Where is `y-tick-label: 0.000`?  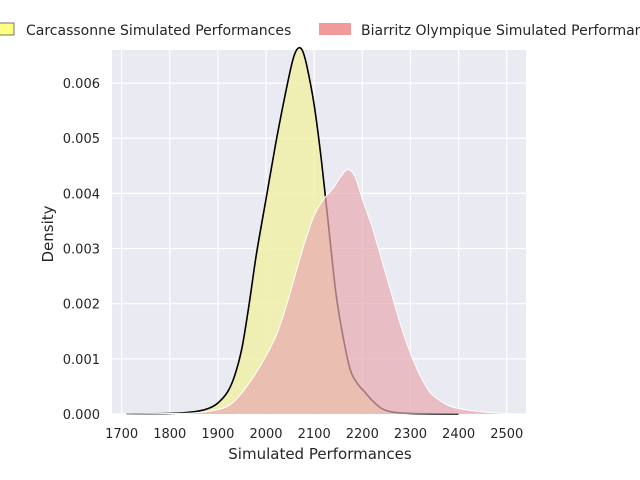 y-tick-label: 0.000 is located at coordinates (81, 415).